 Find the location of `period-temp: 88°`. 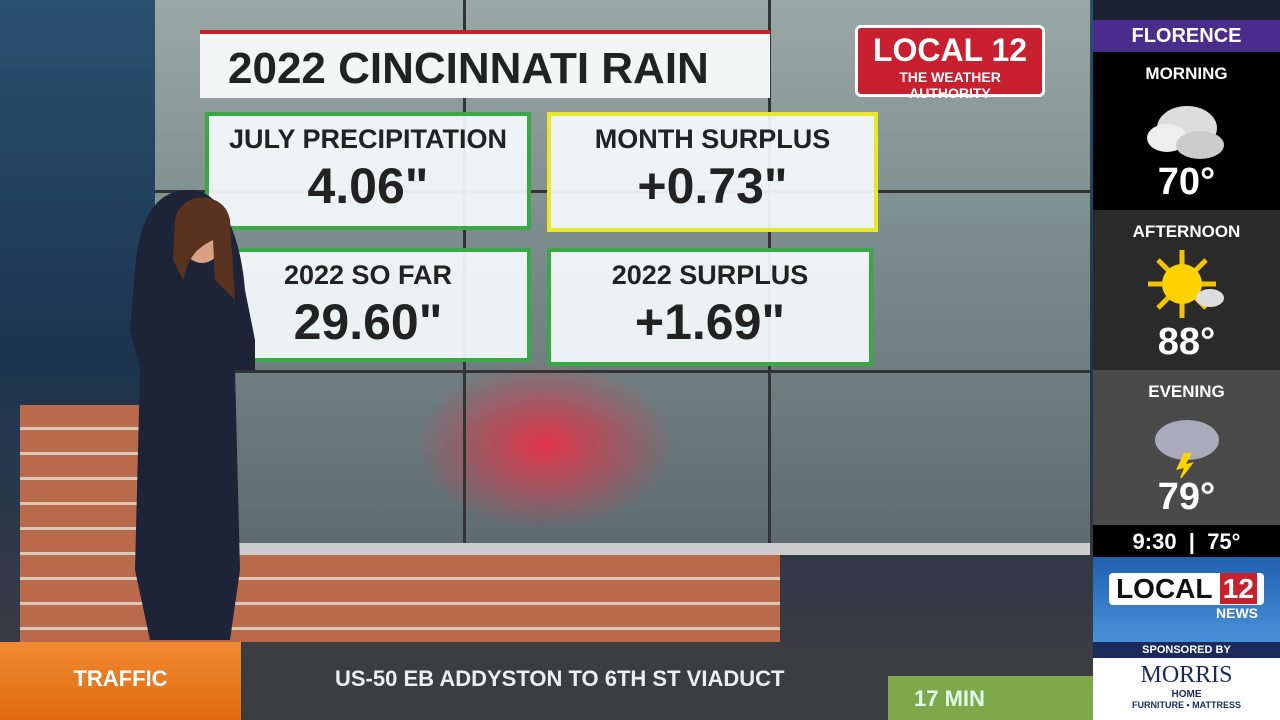

period-temp: 88° is located at coordinates (1186, 342).